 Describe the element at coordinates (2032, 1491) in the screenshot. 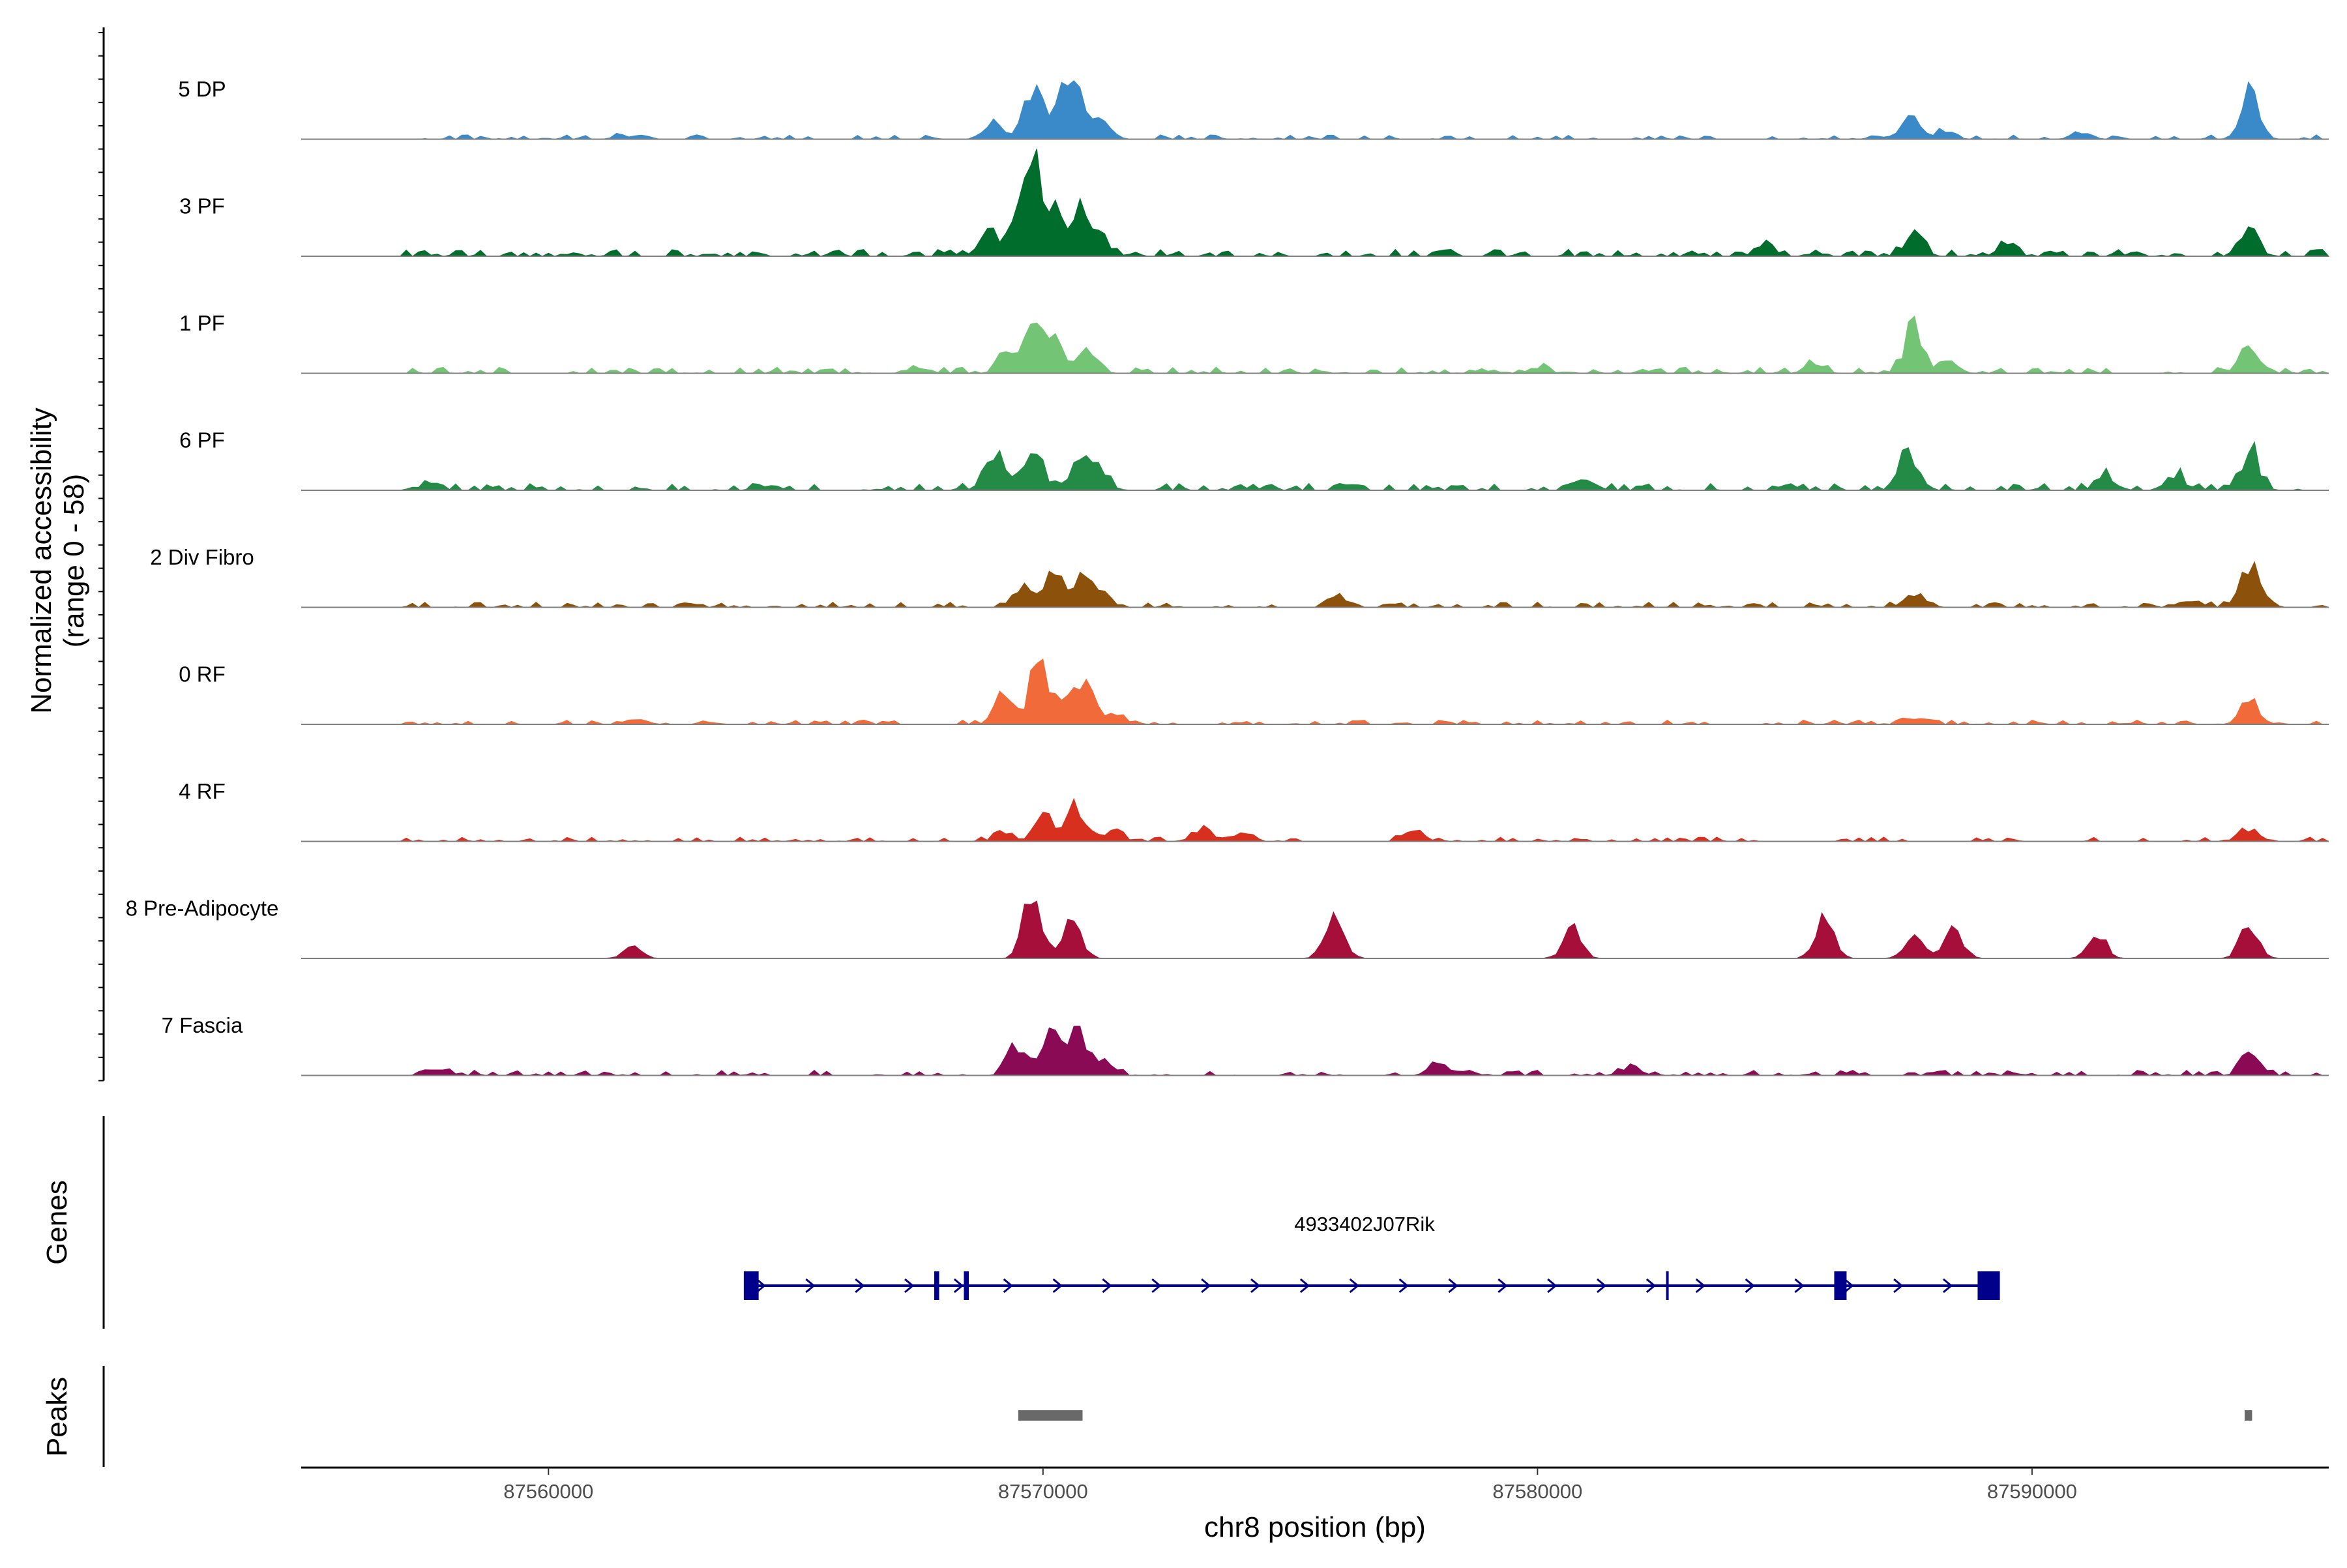

I see `x-tick-label: 87590000` at that location.